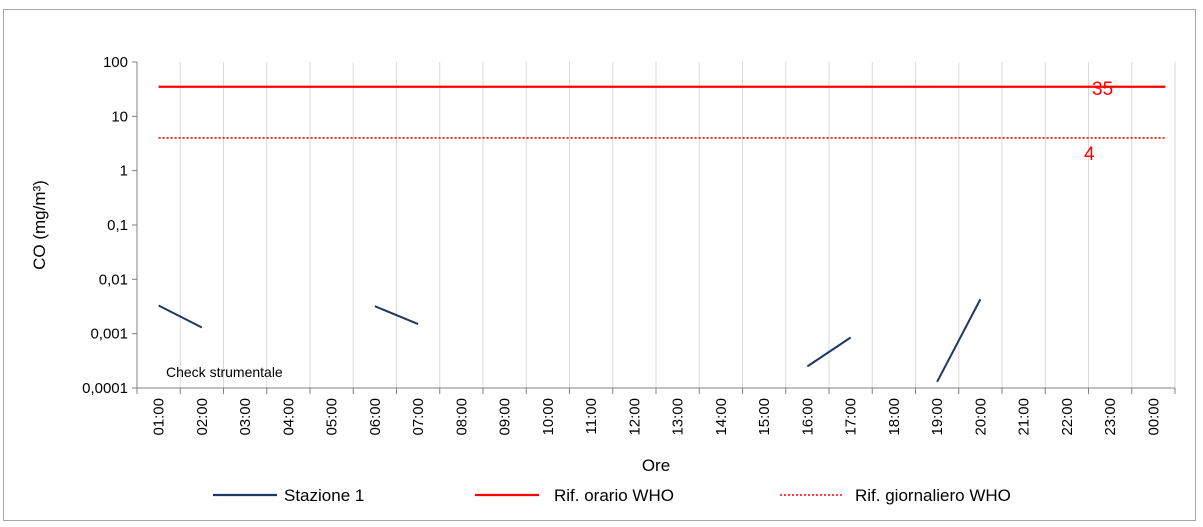 This screenshot has height=527, width=1203. I want to click on x-tick-label: 18:00, so click(894, 417).